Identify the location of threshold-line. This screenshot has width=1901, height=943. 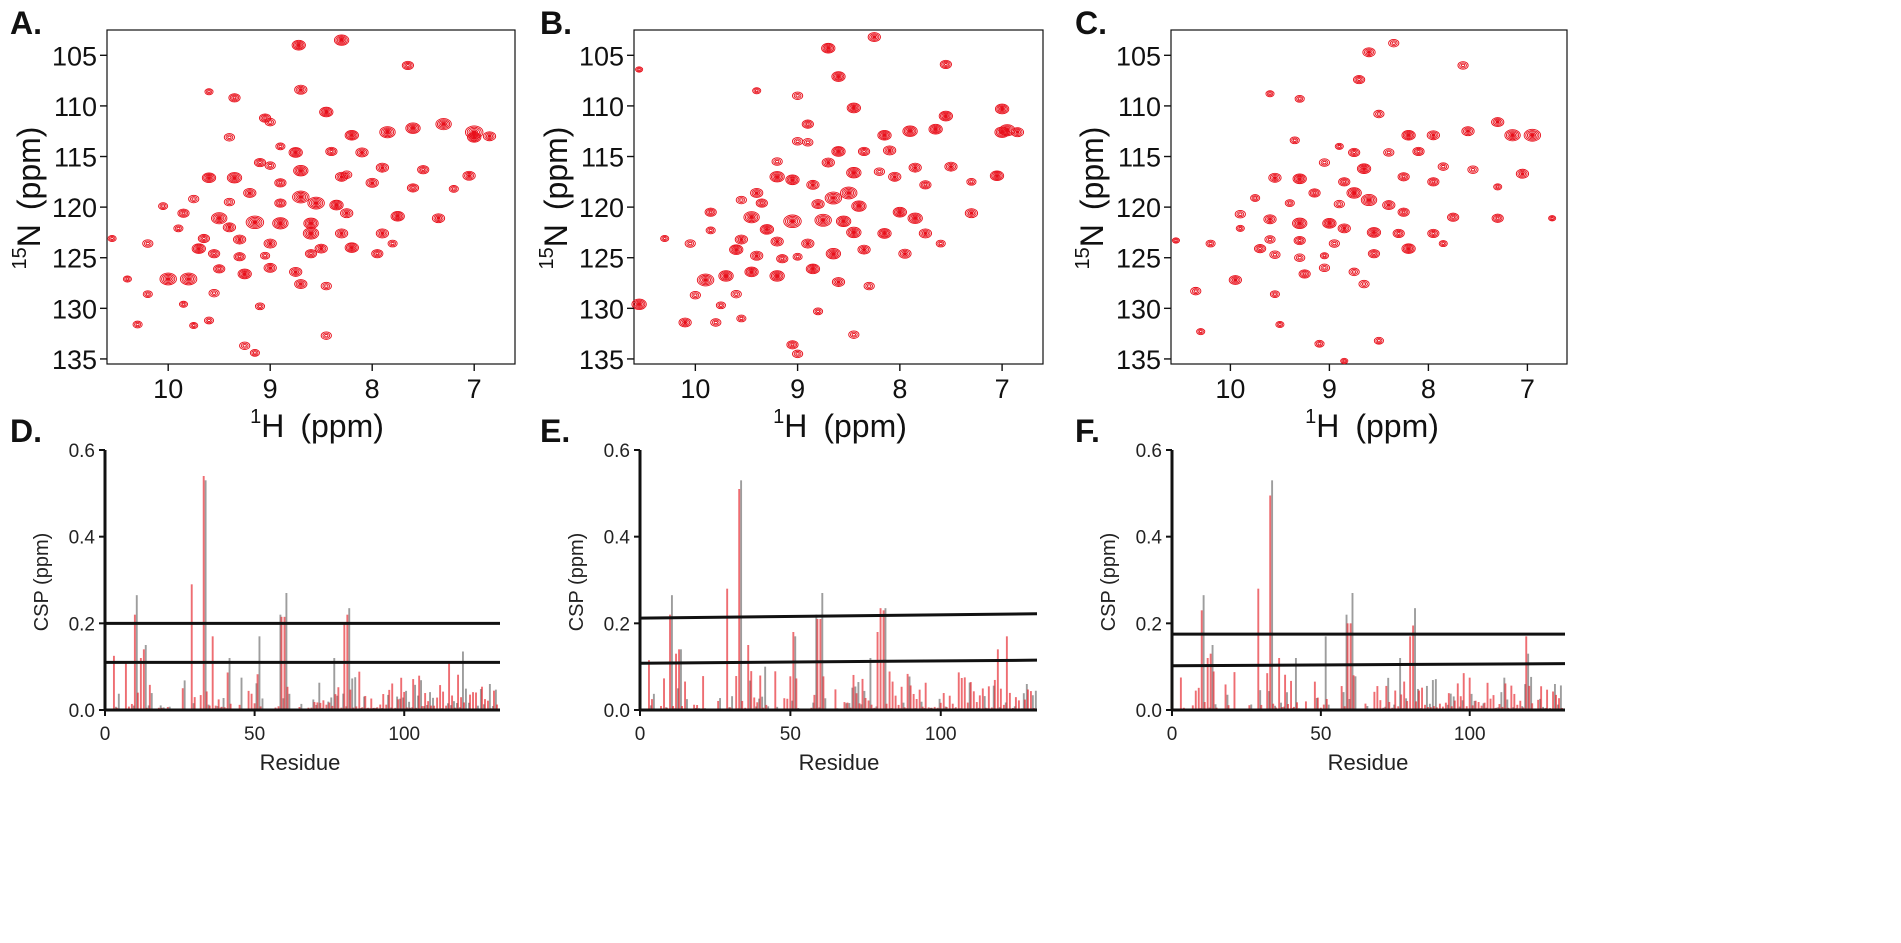
(838, 661).